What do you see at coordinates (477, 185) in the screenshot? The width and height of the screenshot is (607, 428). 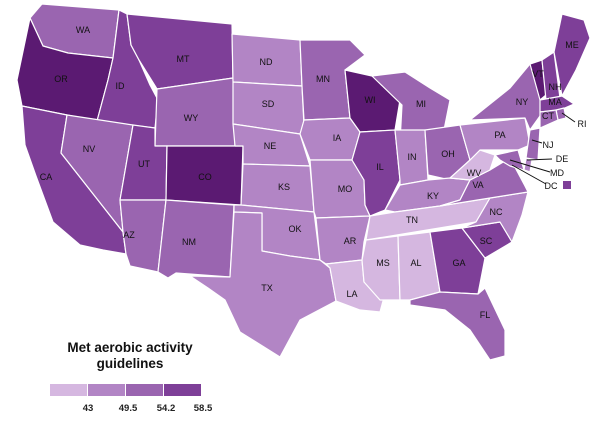 I see `label-va: VA` at bounding box center [477, 185].